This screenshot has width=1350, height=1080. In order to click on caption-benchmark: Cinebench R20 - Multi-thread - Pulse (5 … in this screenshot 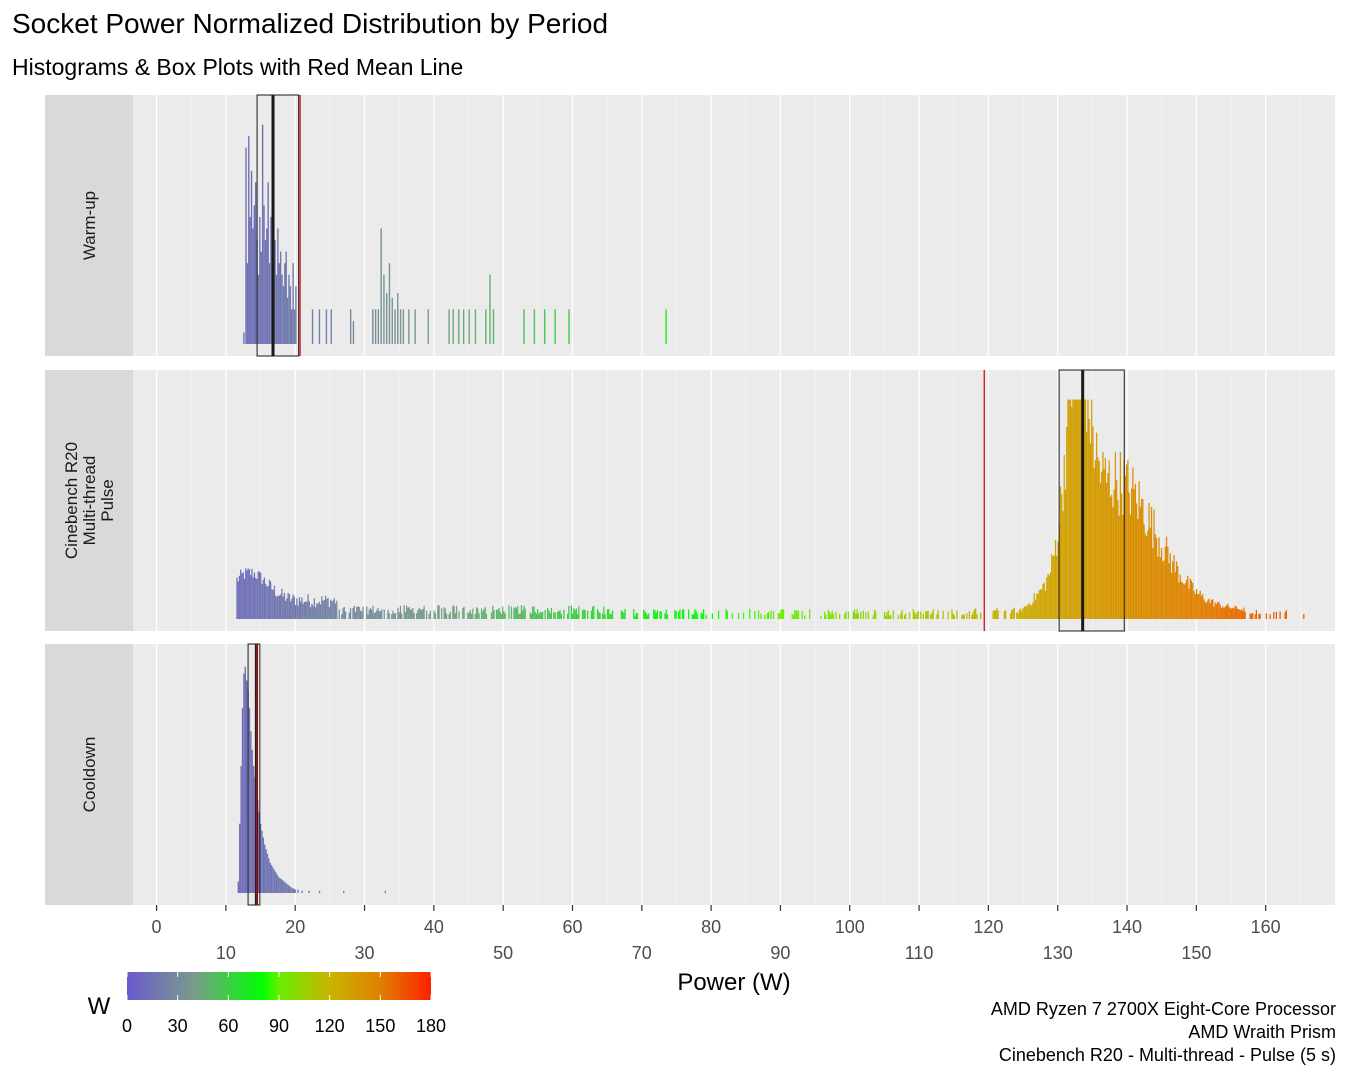, I will do `click(1167, 1055)`.